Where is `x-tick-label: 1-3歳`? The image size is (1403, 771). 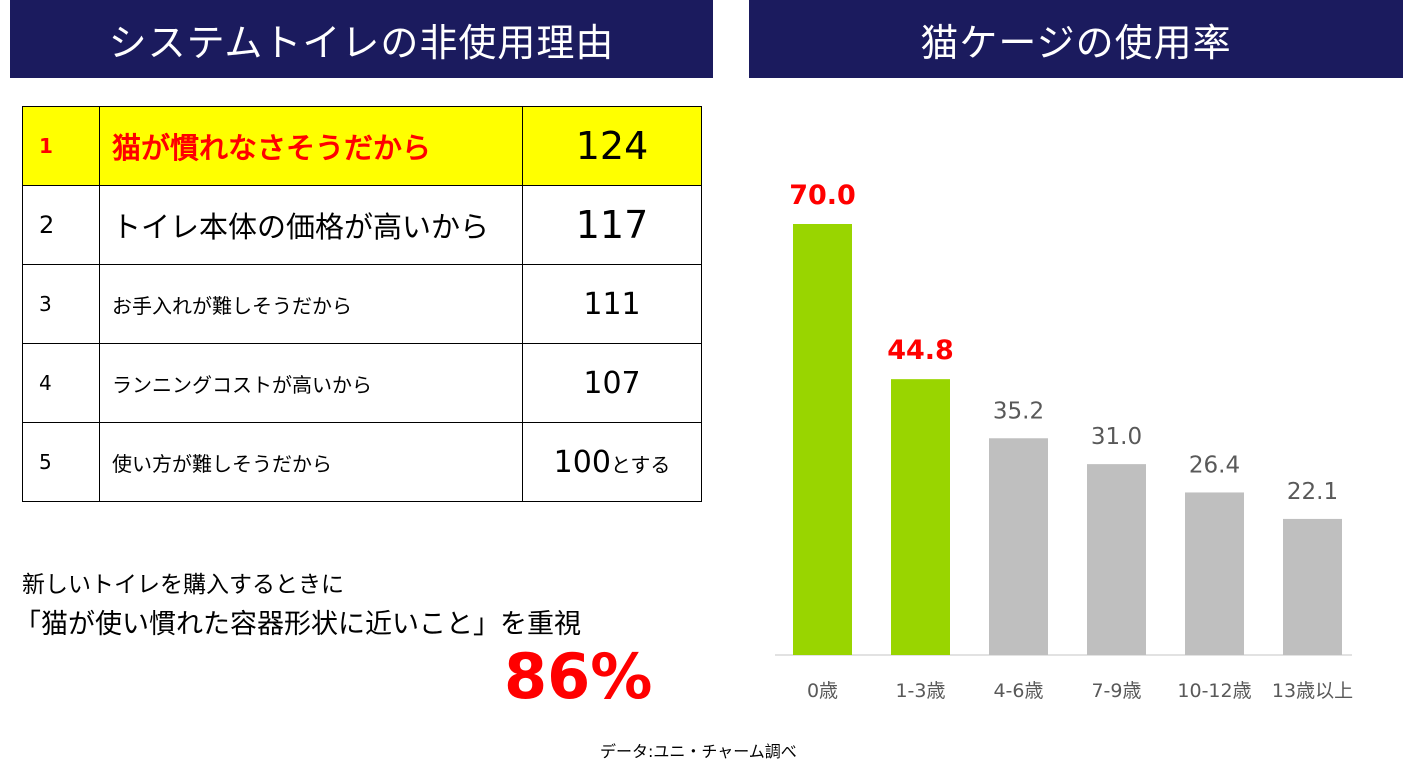
x-tick-label: 1-3歳 is located at coordinates (920, 691).